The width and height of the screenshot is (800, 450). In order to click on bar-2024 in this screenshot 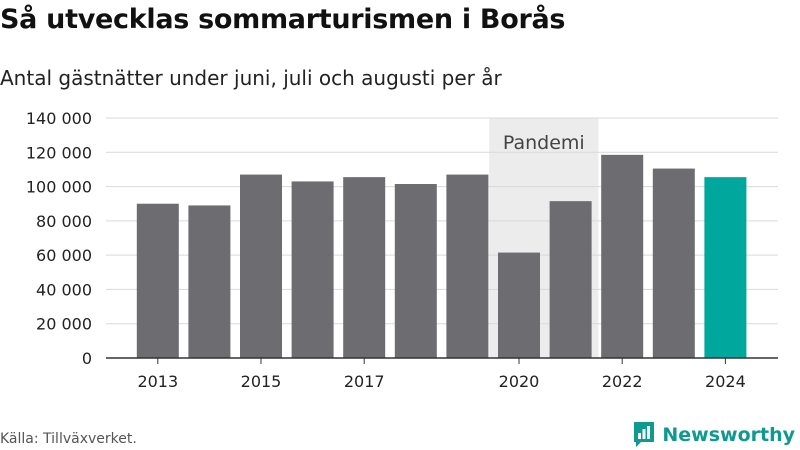, I will do `click(725, 267)`.